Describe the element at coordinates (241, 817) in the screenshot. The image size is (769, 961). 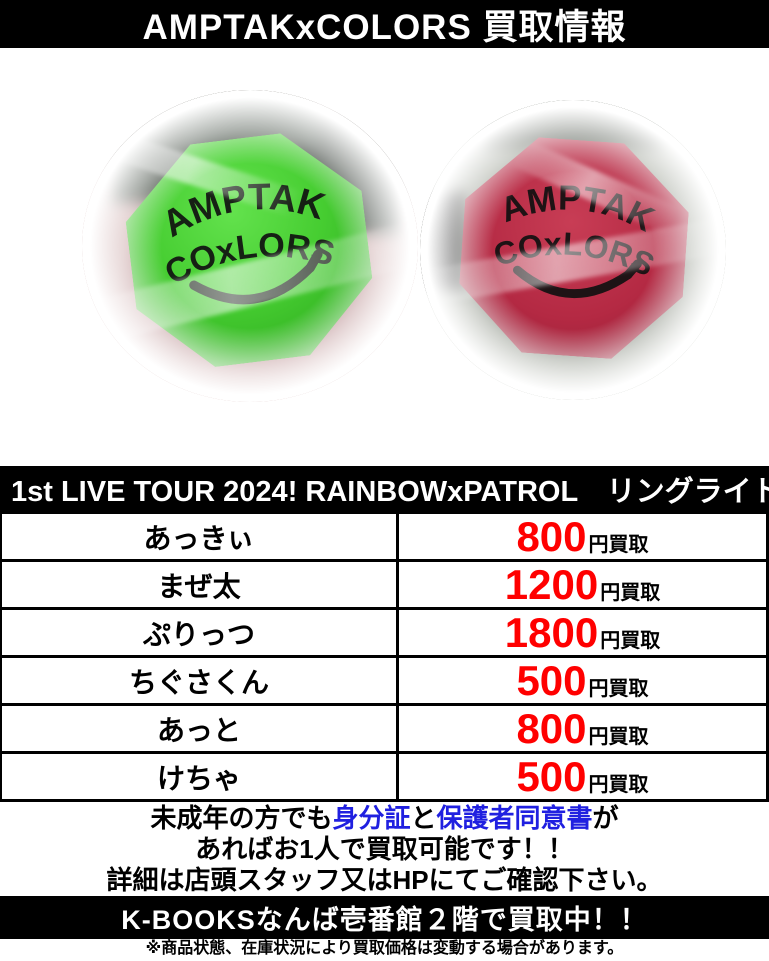
I see `notice-text: 未成年の方でも` at that location.